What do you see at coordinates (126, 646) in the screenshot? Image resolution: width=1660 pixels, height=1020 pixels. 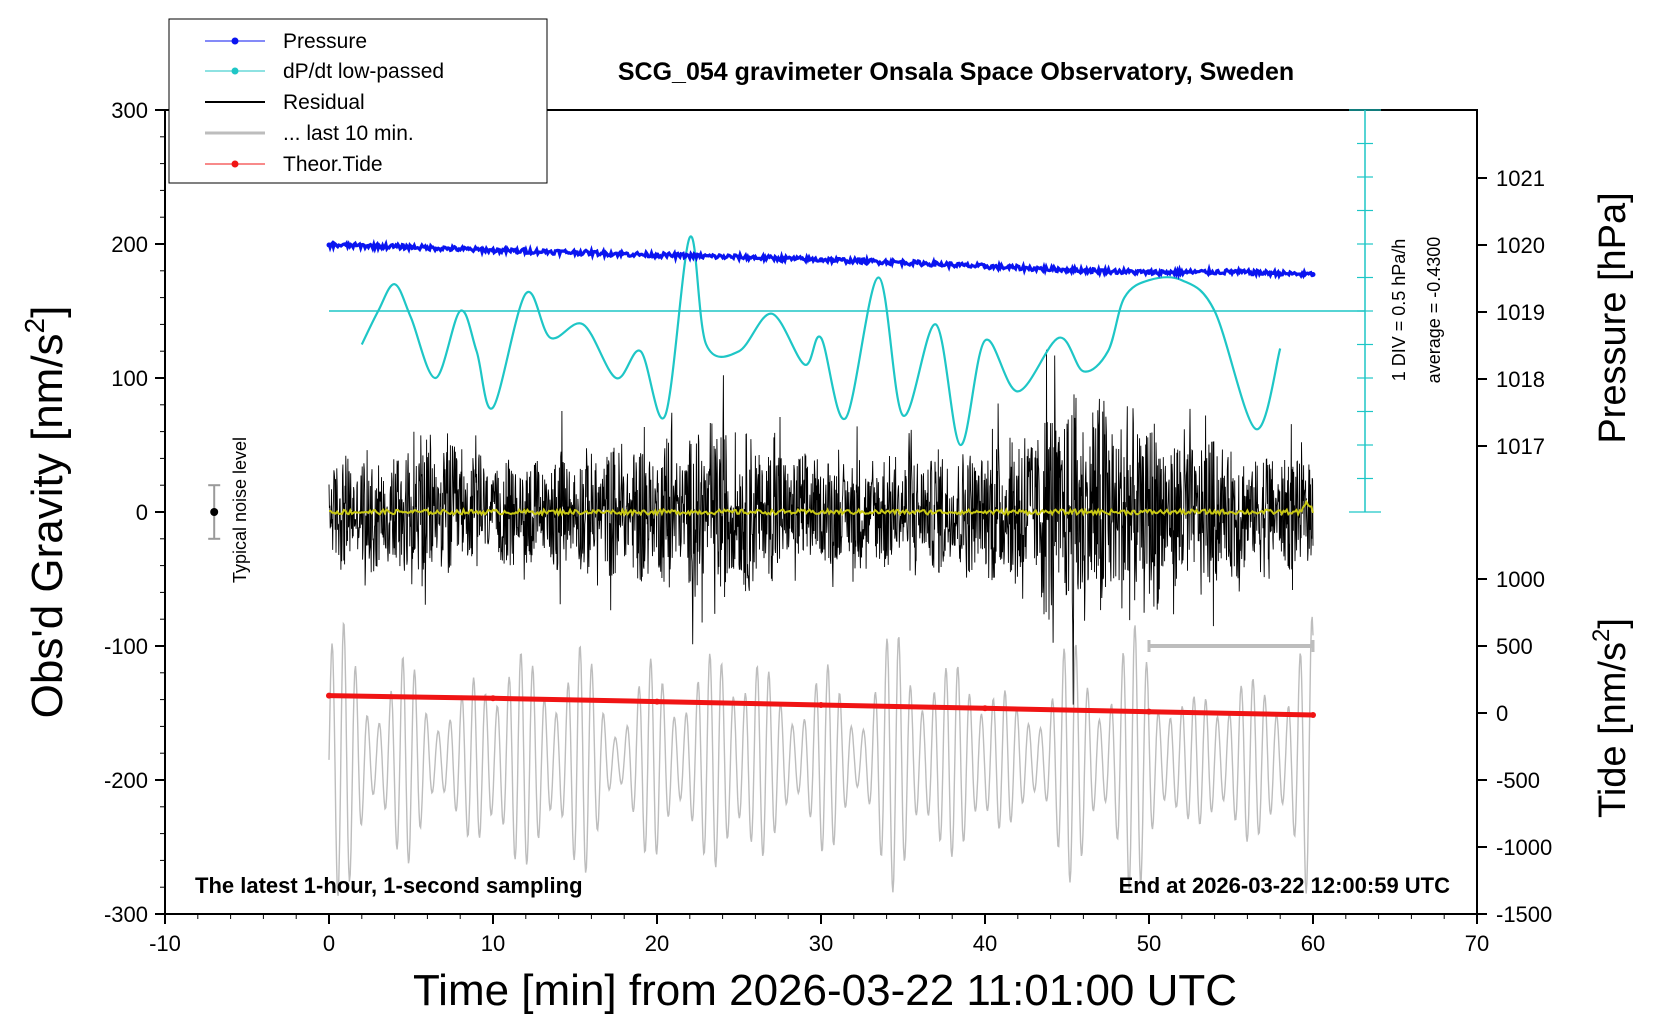 I see `y-tick-label-4: -100` at bounding box center [126, 646].